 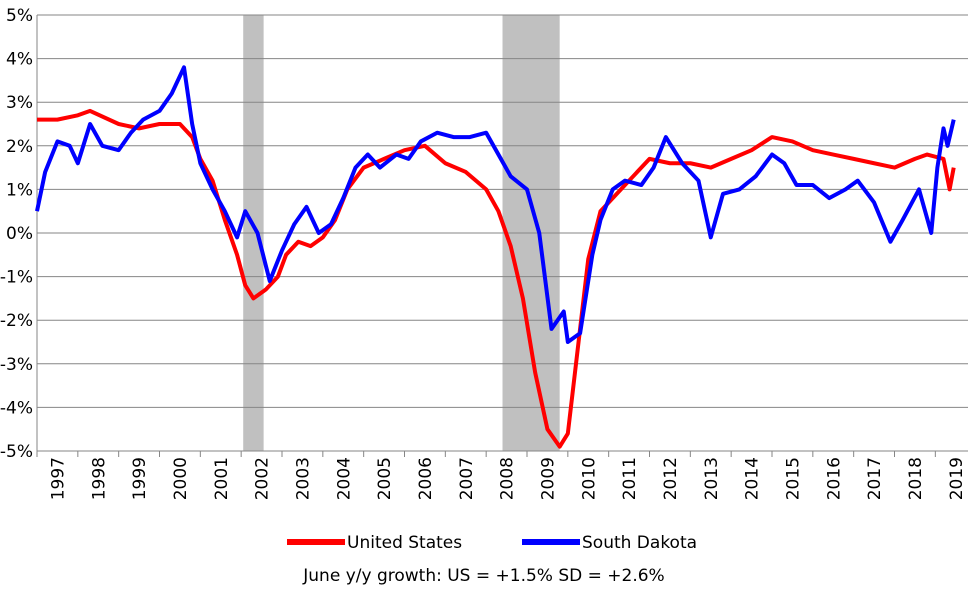 I want to click on x-tick-label: 2010, so click(x=589, y=478).